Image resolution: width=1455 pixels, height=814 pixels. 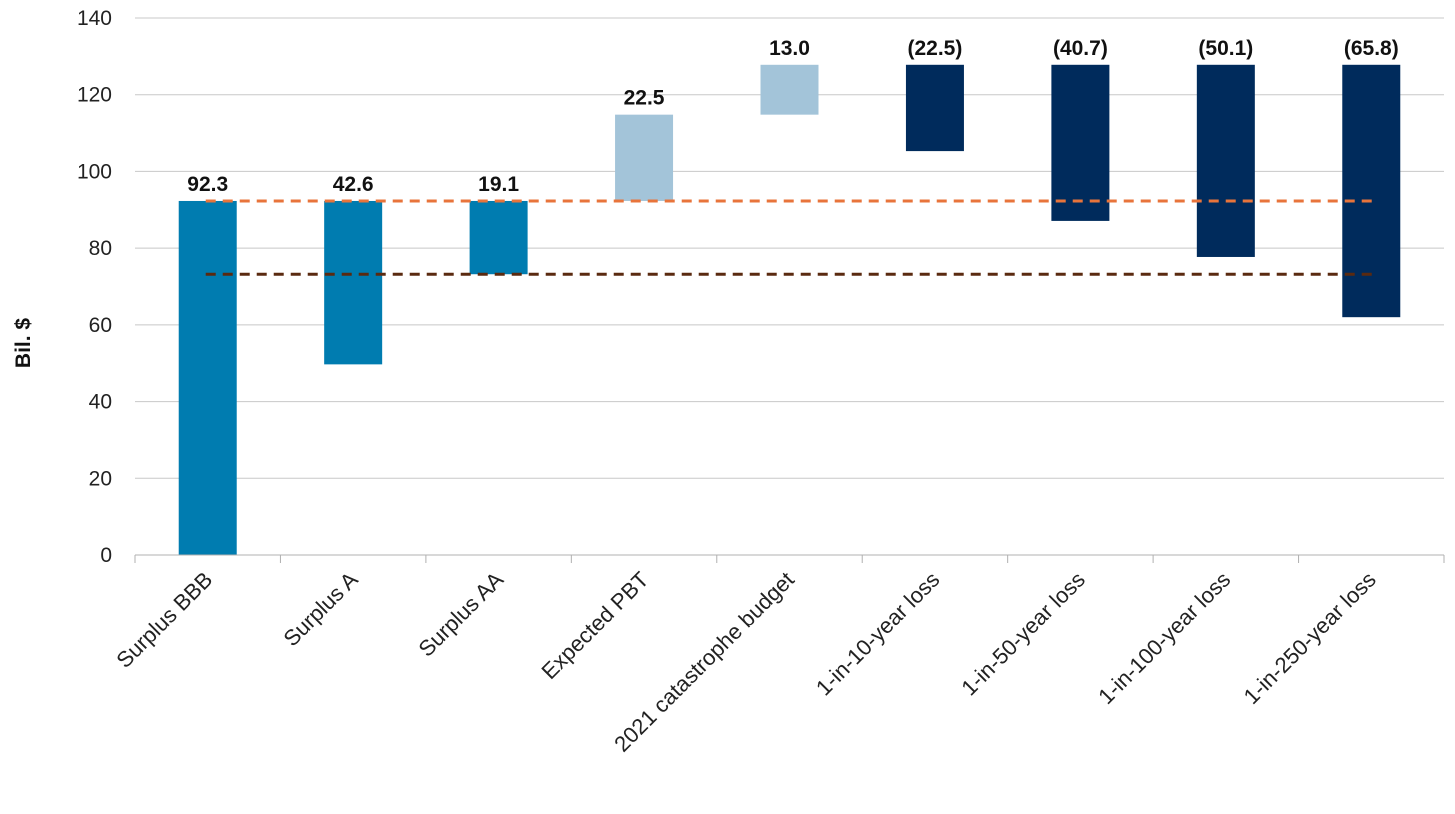 I want to click on x-tick-label: Surplus BBB, so click(x=164, y=620).